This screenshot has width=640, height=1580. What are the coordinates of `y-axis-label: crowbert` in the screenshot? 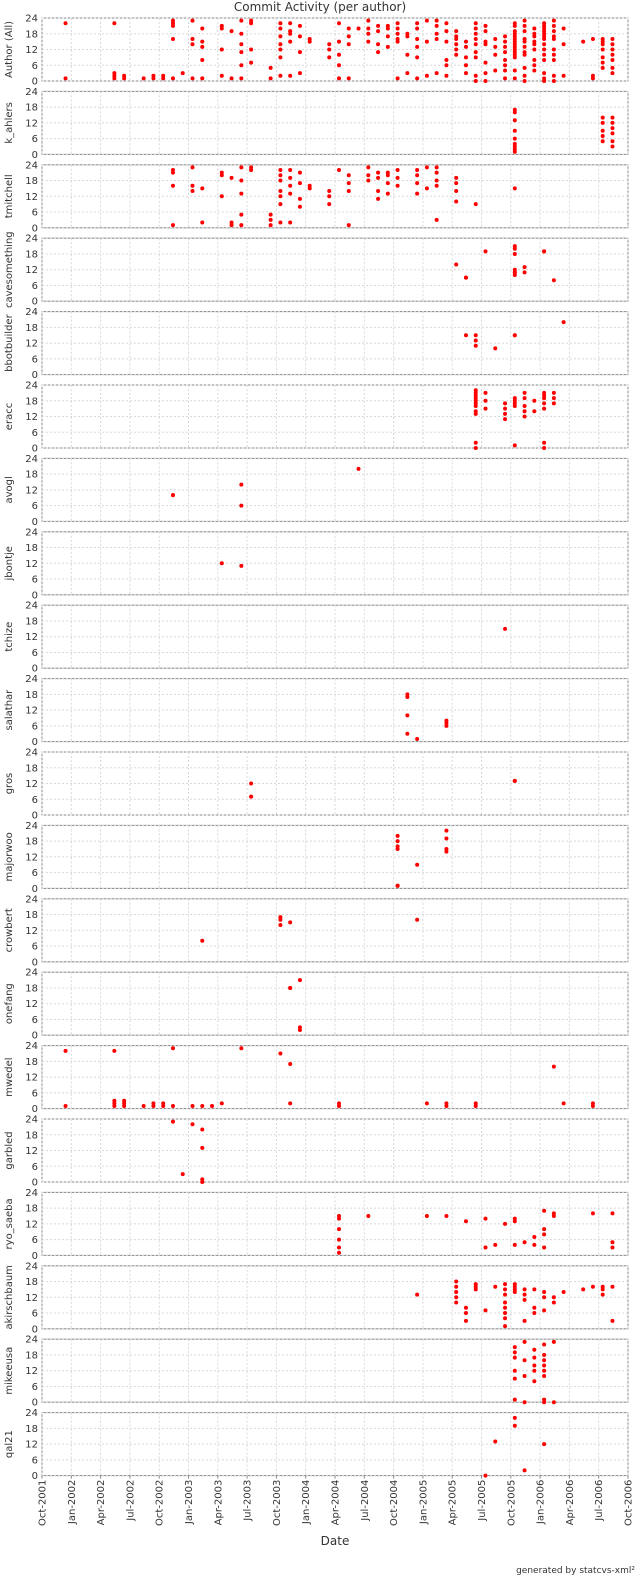 It's located at (9, 930).